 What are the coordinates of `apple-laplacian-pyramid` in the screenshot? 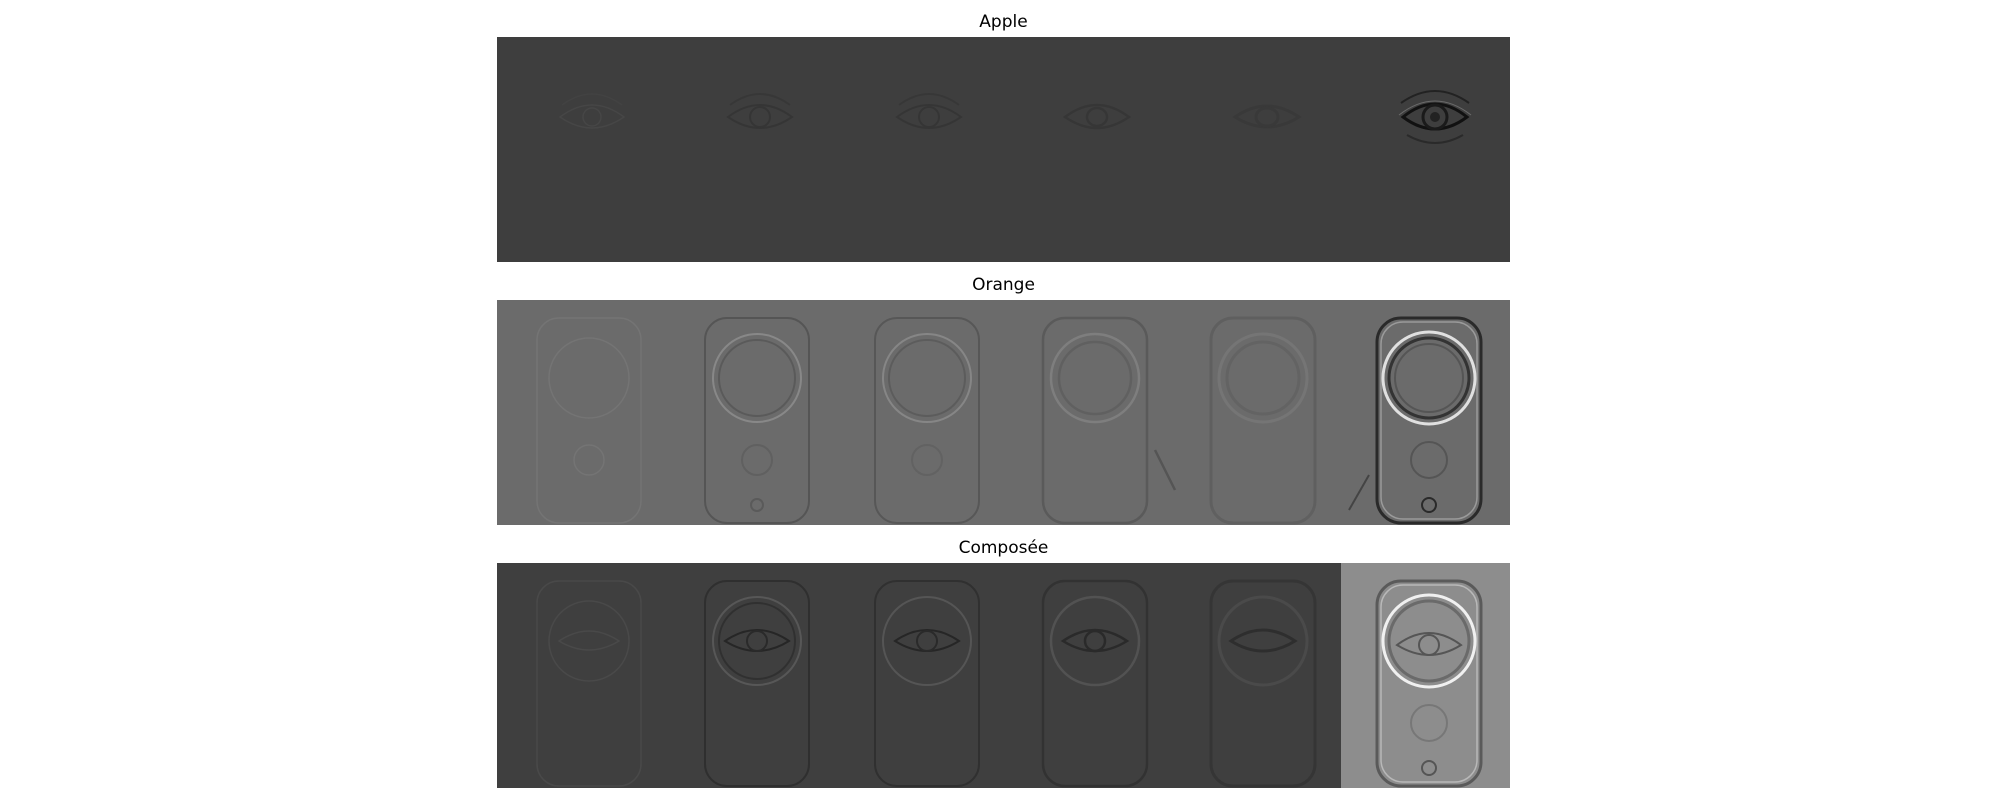 It's located at (1003, 149).